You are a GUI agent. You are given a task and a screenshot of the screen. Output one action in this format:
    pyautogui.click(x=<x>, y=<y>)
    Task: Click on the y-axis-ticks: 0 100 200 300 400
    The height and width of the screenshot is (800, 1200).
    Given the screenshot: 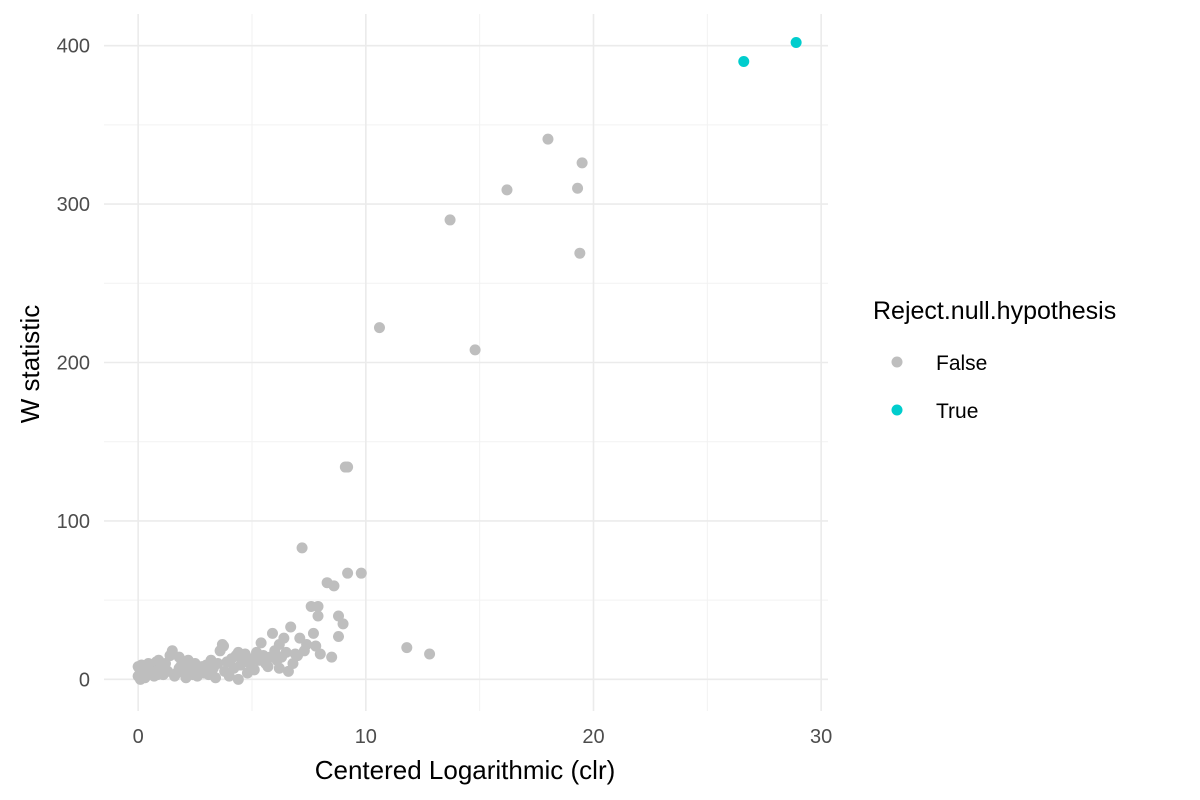 What is the action you would take?
    pyautogui.click(x=73, y=364)
    